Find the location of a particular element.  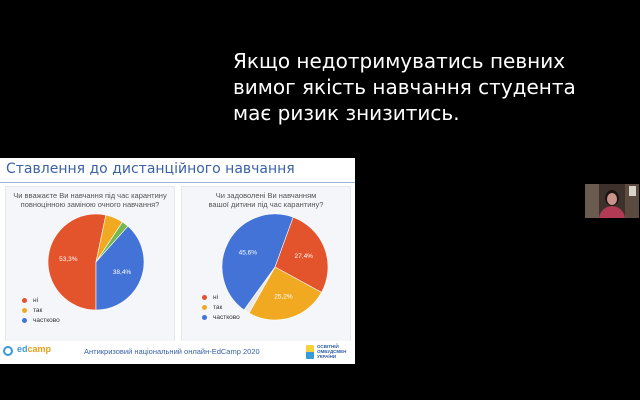

pie-chart-left: 53,3% 38,4% is located at coordinates (96, 262).